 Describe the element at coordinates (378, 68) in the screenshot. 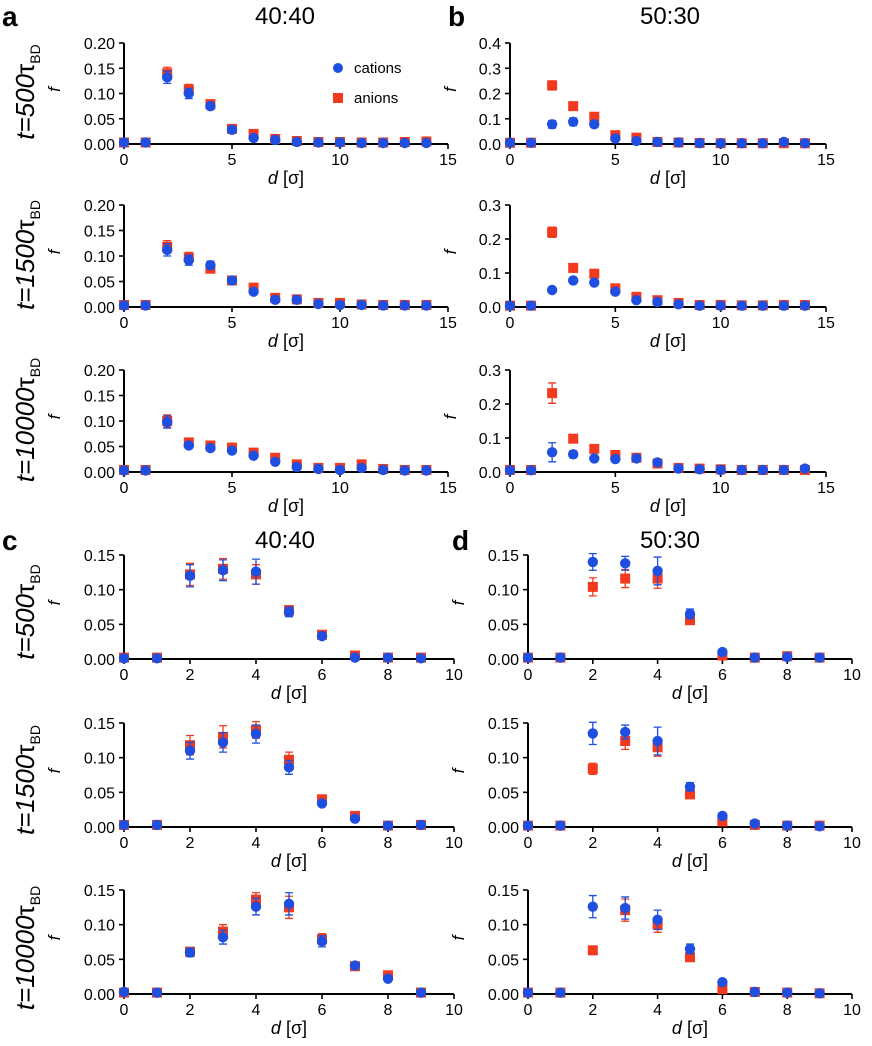

I see `legend-cations-label: cations` at that location.